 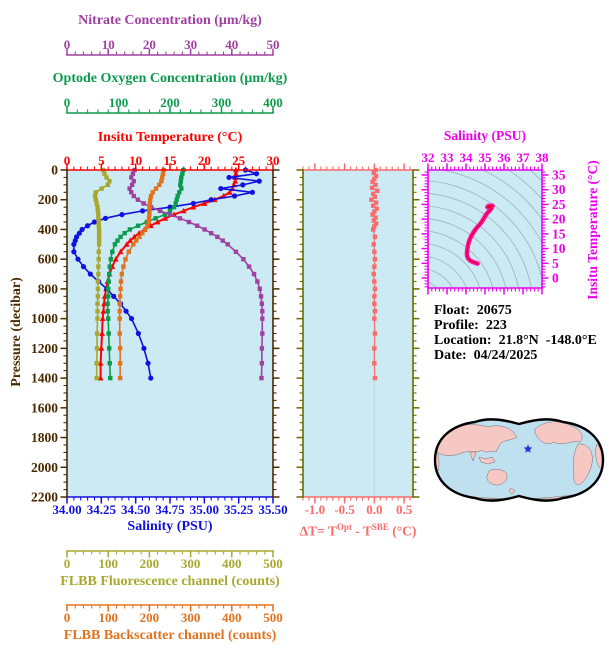 What do you see at coordinates (519, 460) in the screenshot?
I see `map-landmasses` at bounding box center [519, 460].